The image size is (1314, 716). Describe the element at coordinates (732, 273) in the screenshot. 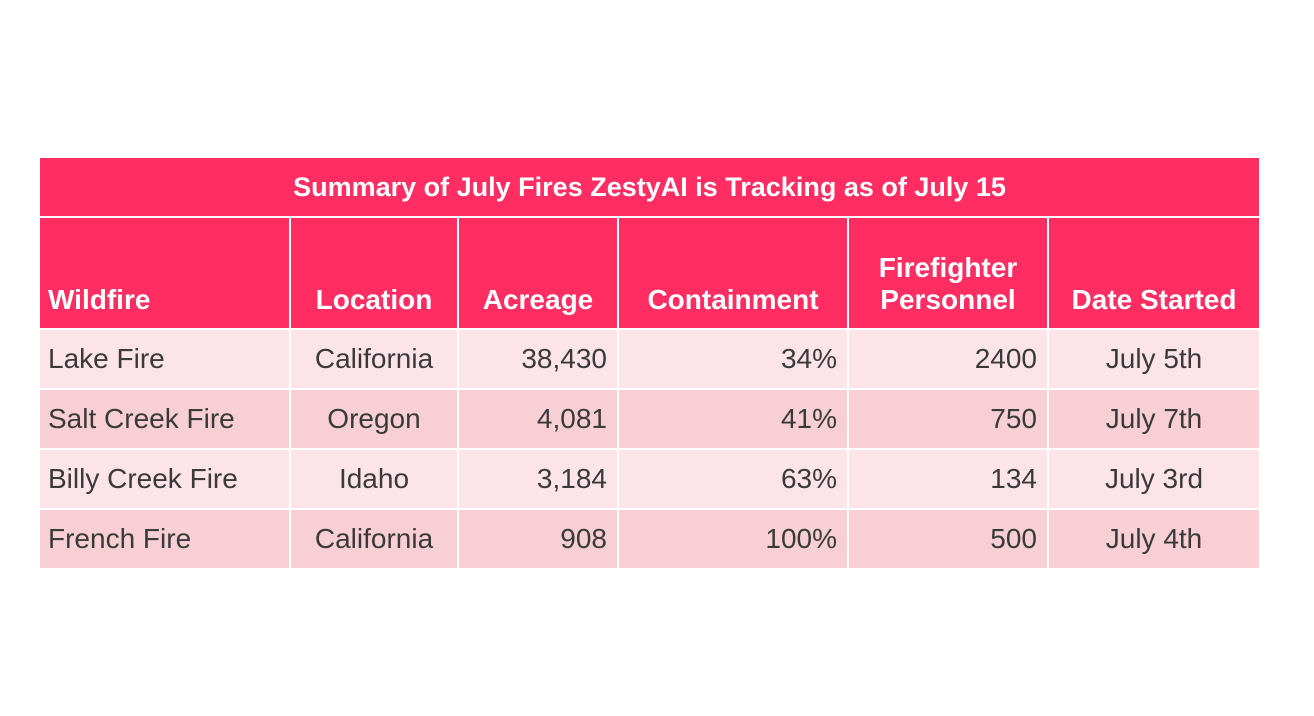

I see `column-header-containment: Containment` at that location.